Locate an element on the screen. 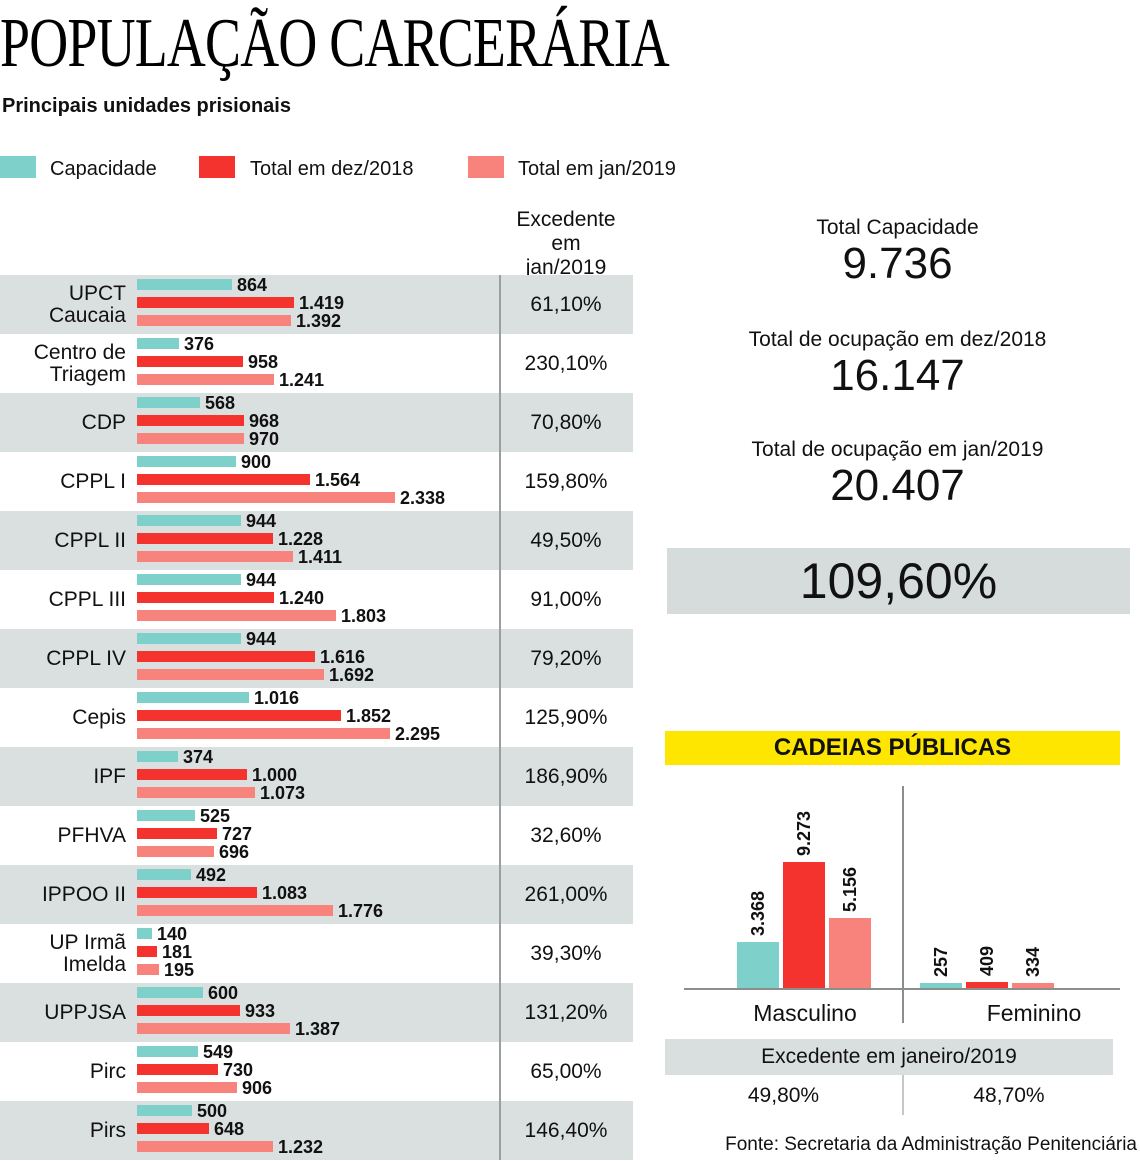  excedente-column-header: Excedente em jan/2019 is located at coordinates (566, 244).